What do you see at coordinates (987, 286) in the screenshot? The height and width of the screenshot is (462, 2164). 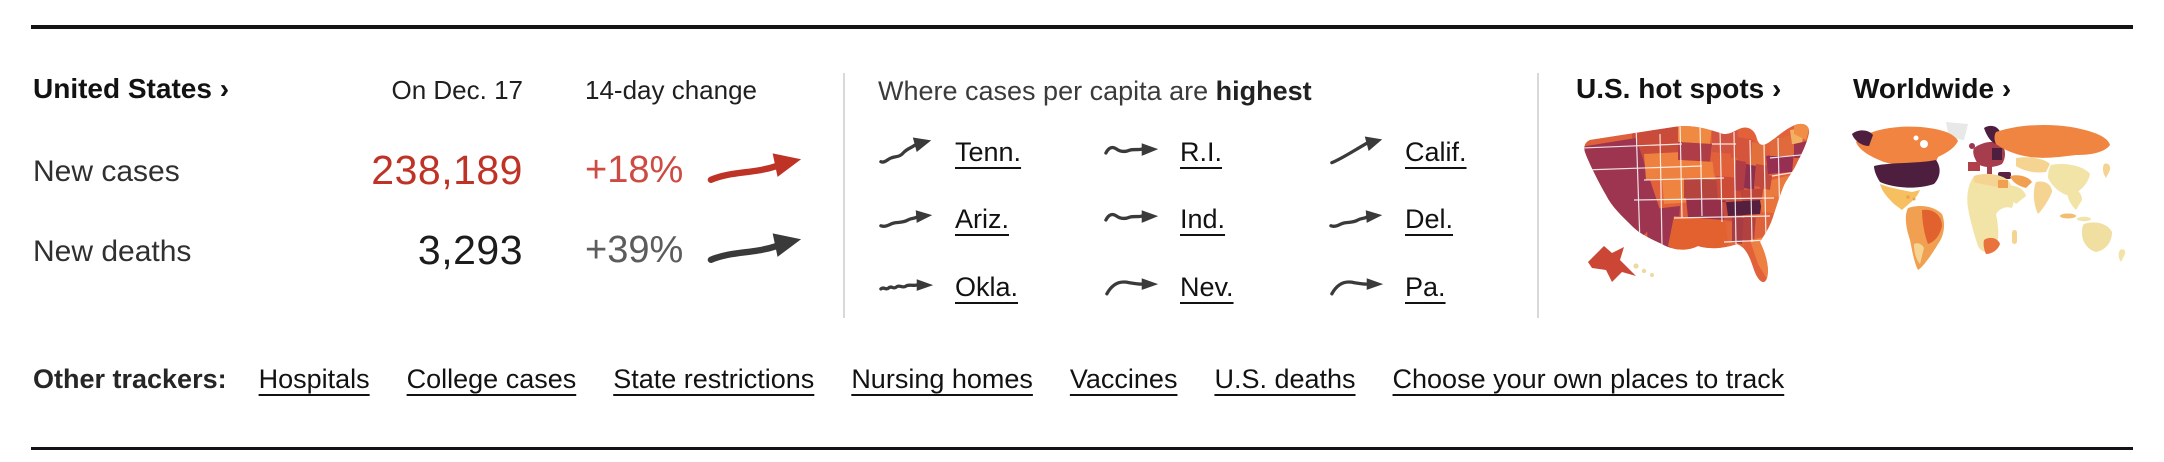 I see `state-link-okla: Okla.` at bounding box center [987, 286].